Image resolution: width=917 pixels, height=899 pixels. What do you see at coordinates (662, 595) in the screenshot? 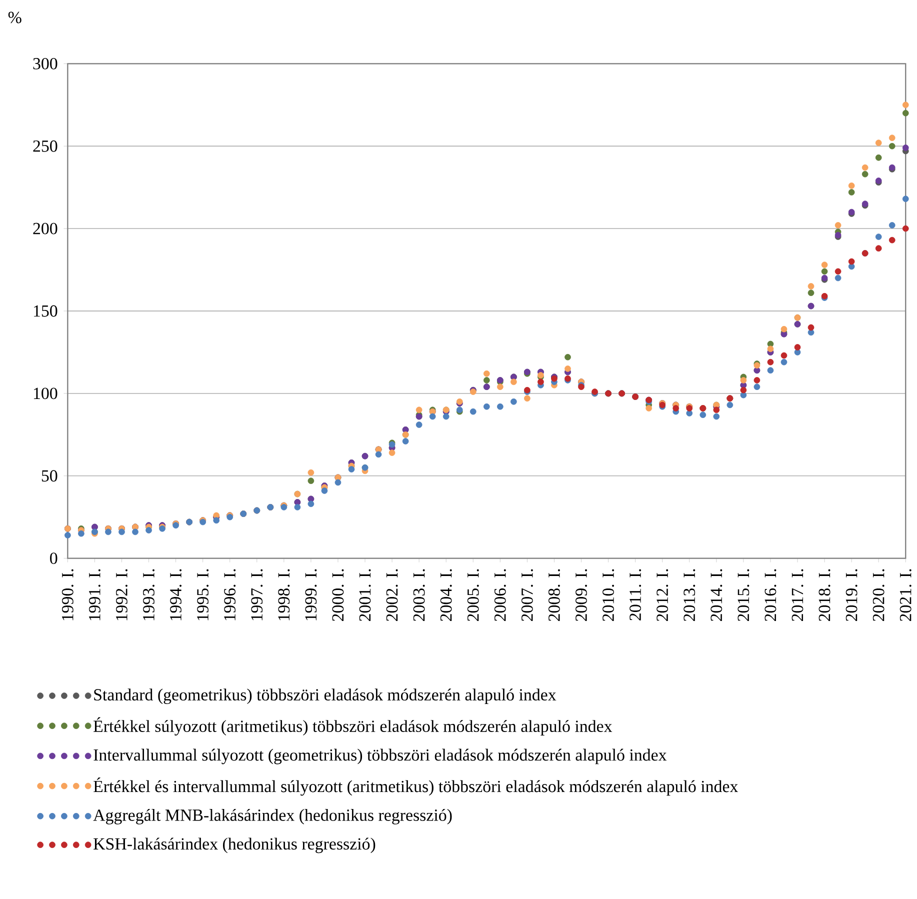
I see `x-tick-label: 2012. I.` at bounding box center [662, 595].